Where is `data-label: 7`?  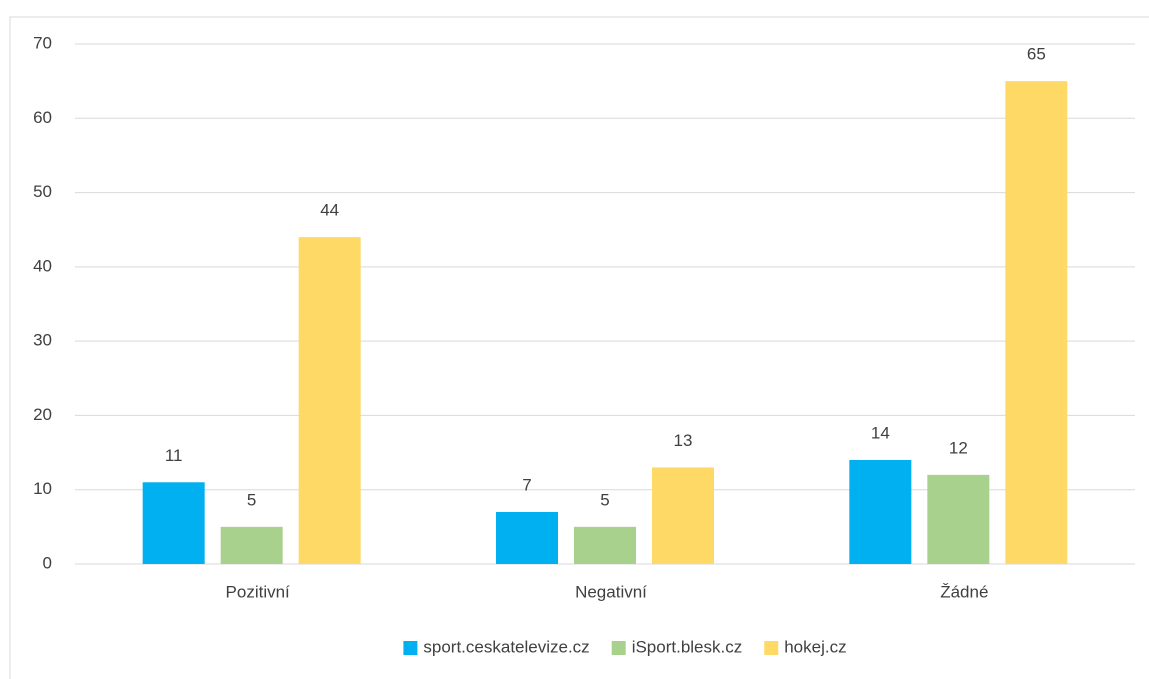
data-label: 7 is located at coordinates (526, 484).